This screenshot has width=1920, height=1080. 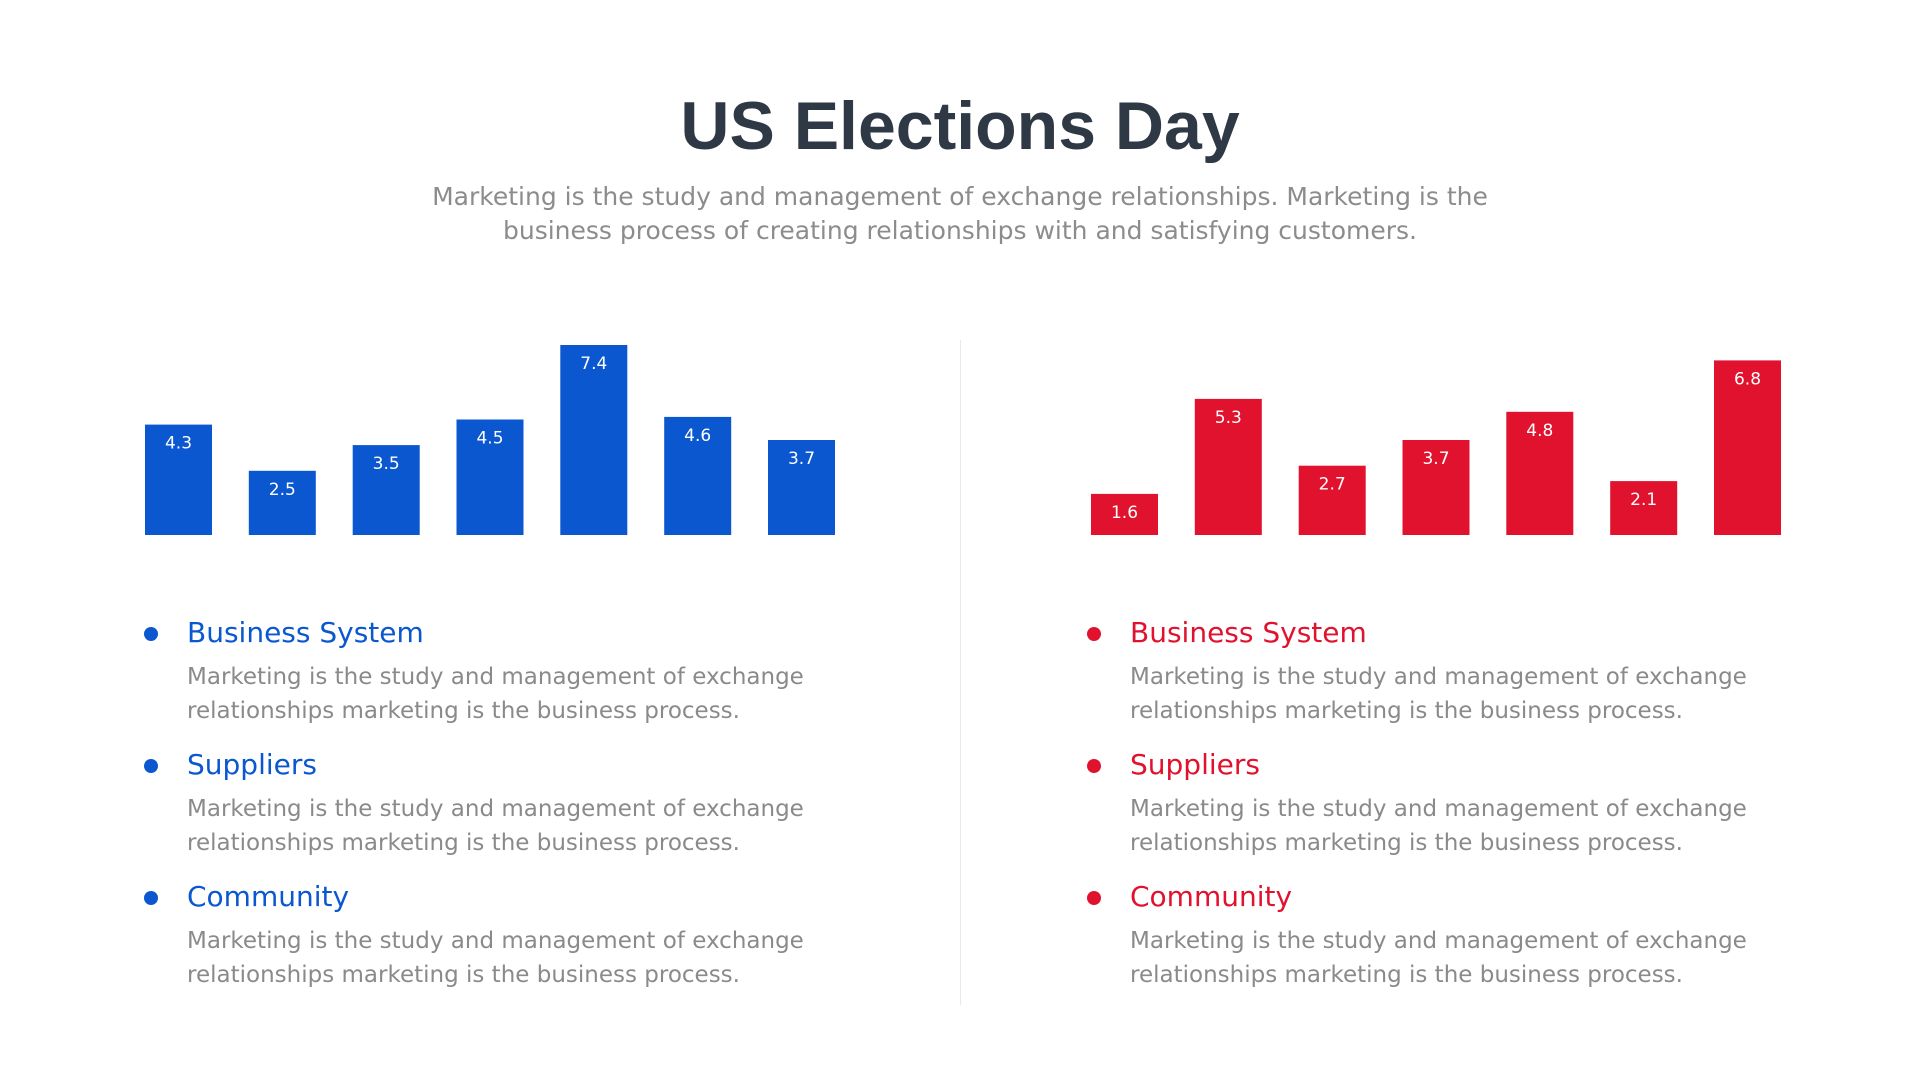 I want to click on bar-value-label: 4.5, so click(x=489, y=439).